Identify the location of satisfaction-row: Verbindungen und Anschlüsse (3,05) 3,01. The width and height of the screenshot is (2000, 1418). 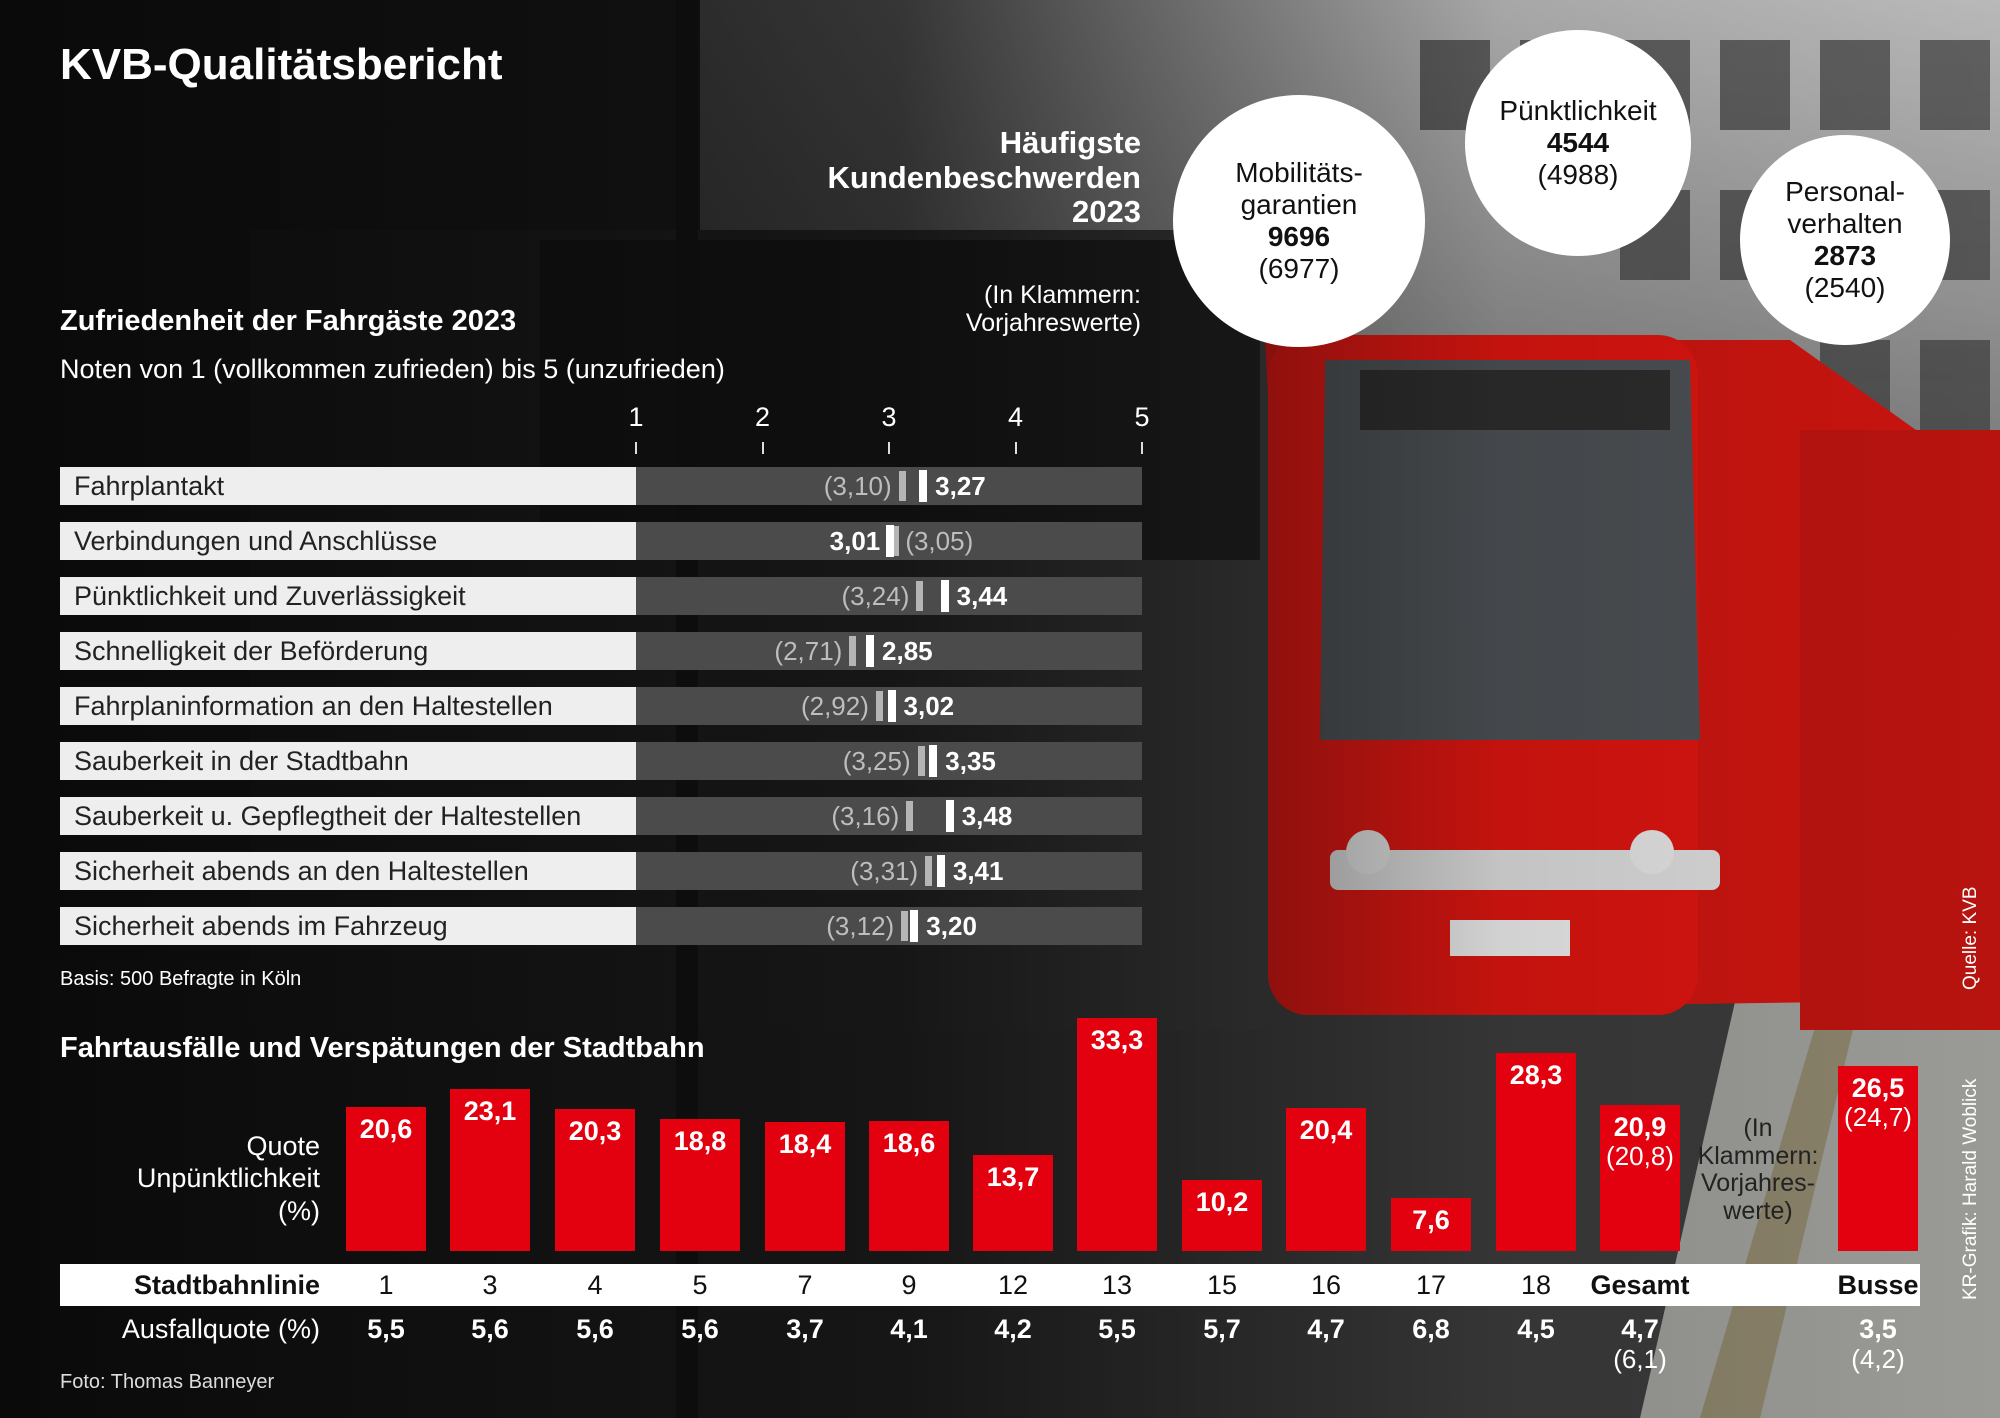
(601, 541).